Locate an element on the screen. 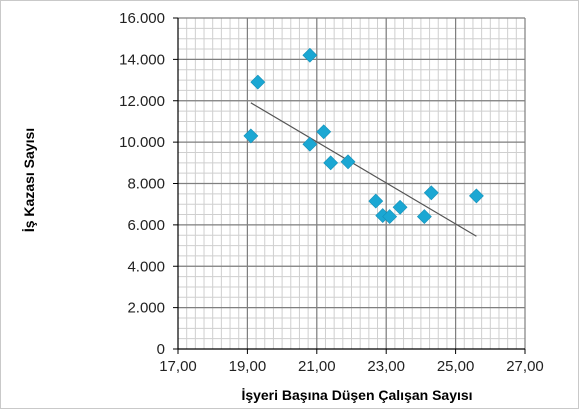 This screenshot has width=579, height=409. x-axis-title: İşyeri Başına Düşen Çalışan Sayısı is located at coordinates (356, 395).